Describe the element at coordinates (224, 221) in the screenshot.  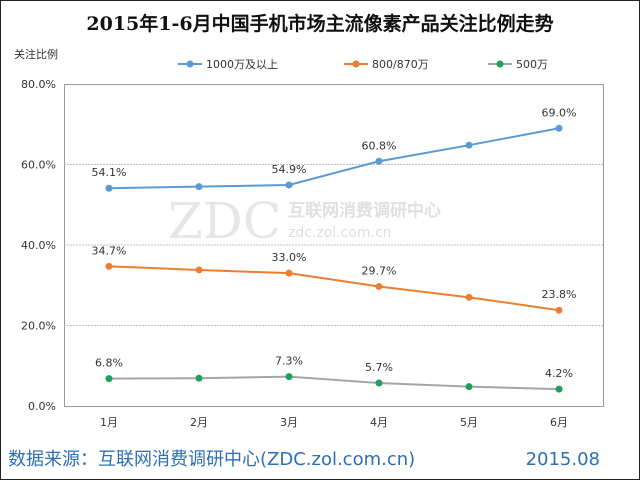
I see `watermark-logo: ZDC` at that location.